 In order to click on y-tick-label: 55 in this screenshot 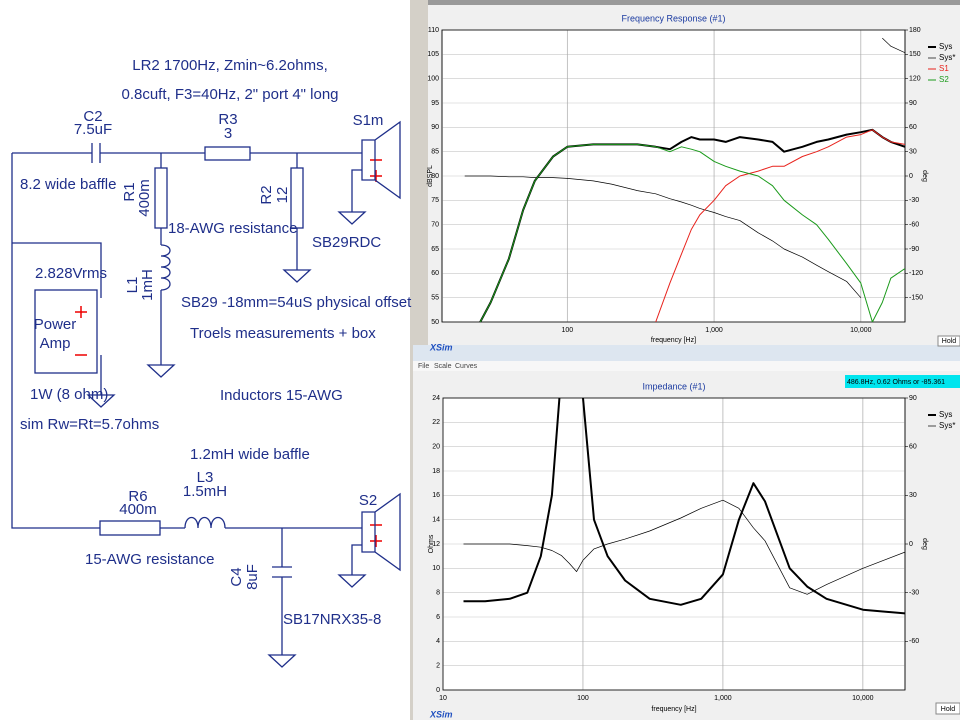, I will do `click(435, 298)`.